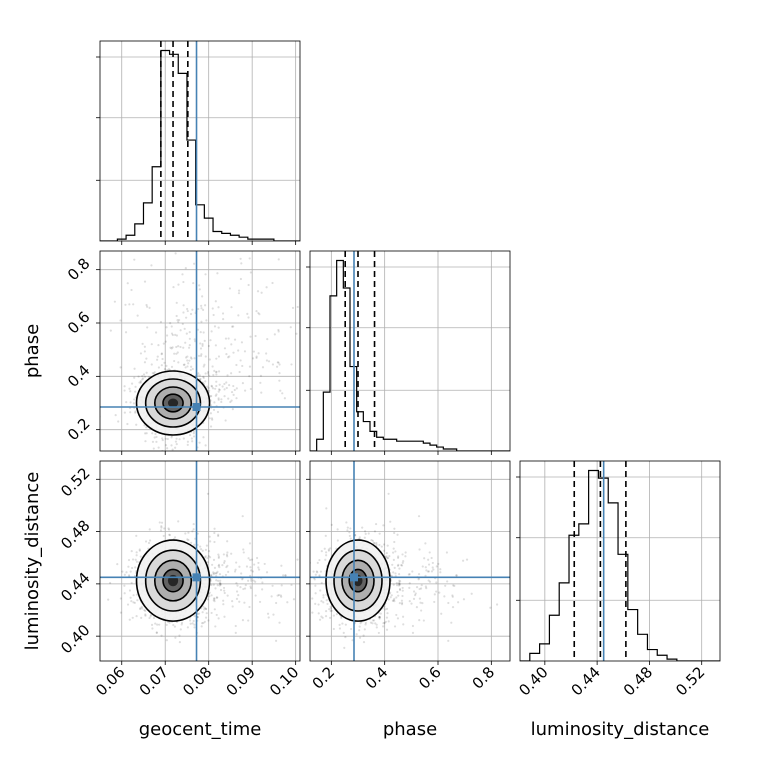  What do you see at coordinates (173, 403) in the screenshot?
I see `density-fill` at bounding box center [173, 403].